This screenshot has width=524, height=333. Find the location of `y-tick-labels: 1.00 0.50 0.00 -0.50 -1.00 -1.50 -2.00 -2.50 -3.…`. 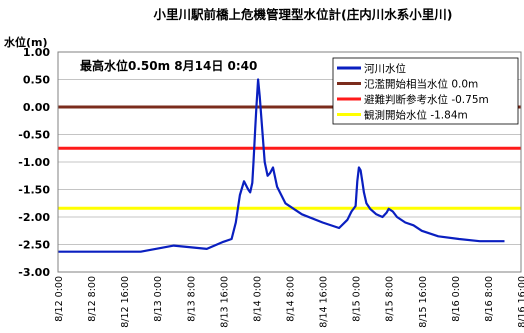

y-tick-labels: 1.00 0.50 0.00 -0.50 -1.00 -1.50 -2.00 -2.50 -3.… is located at coordinates (34, 162).